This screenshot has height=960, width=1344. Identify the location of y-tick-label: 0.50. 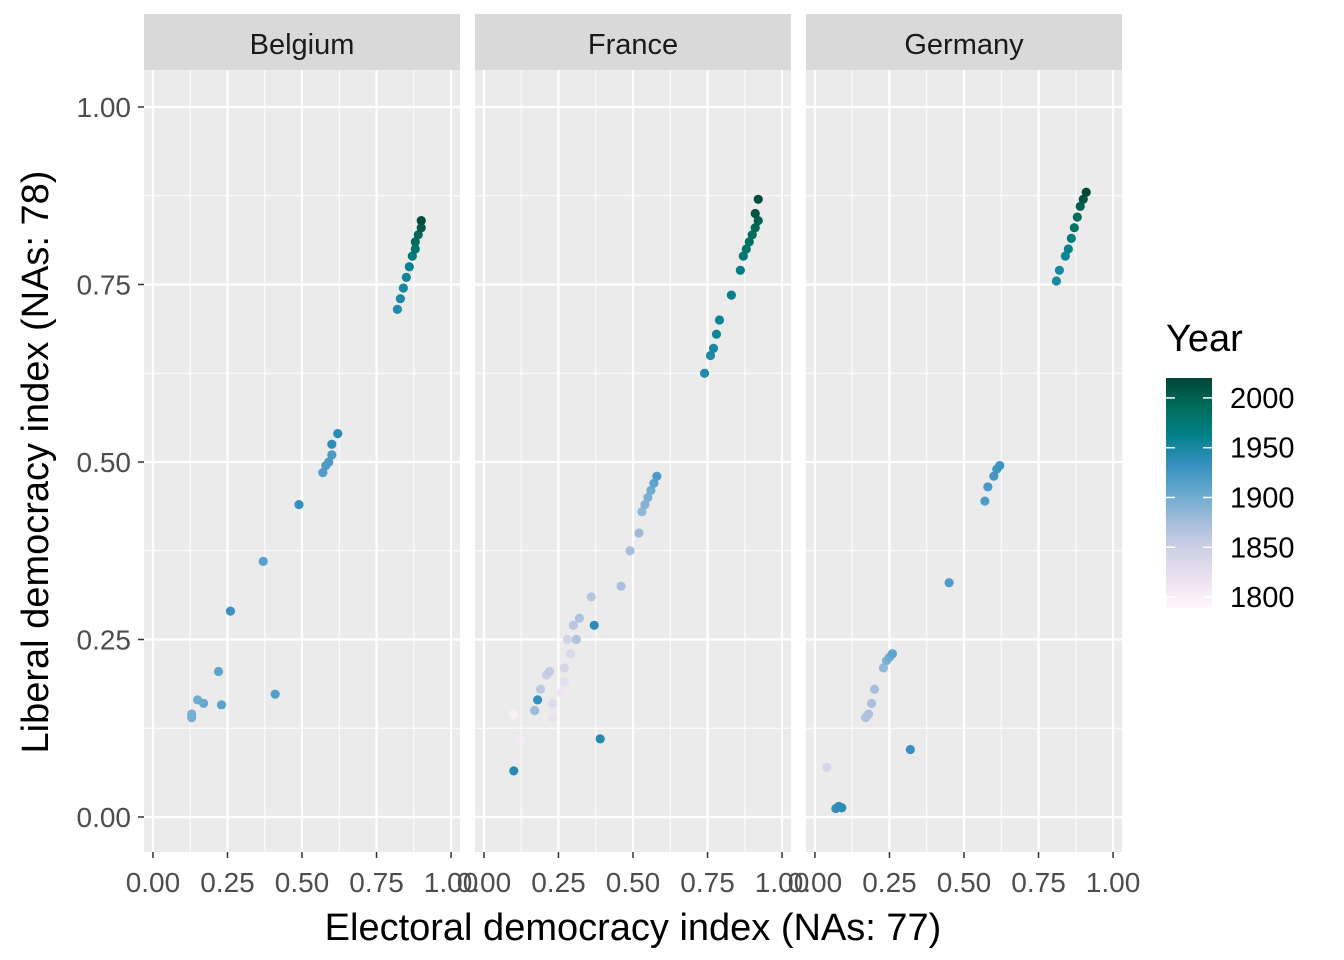
(104, 462).